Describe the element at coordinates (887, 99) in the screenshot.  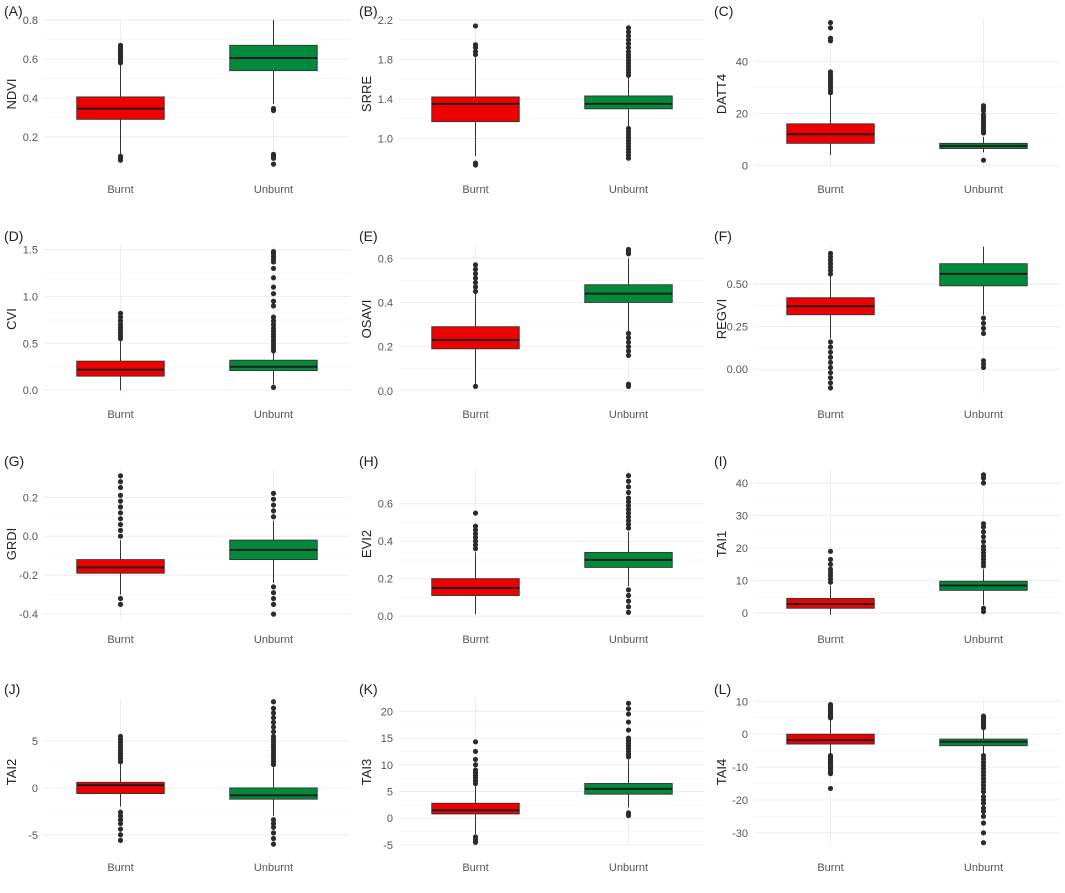
I see `chart-panel: 0 20 40 (C) DATT4 Burnt Unburnt` at that location.